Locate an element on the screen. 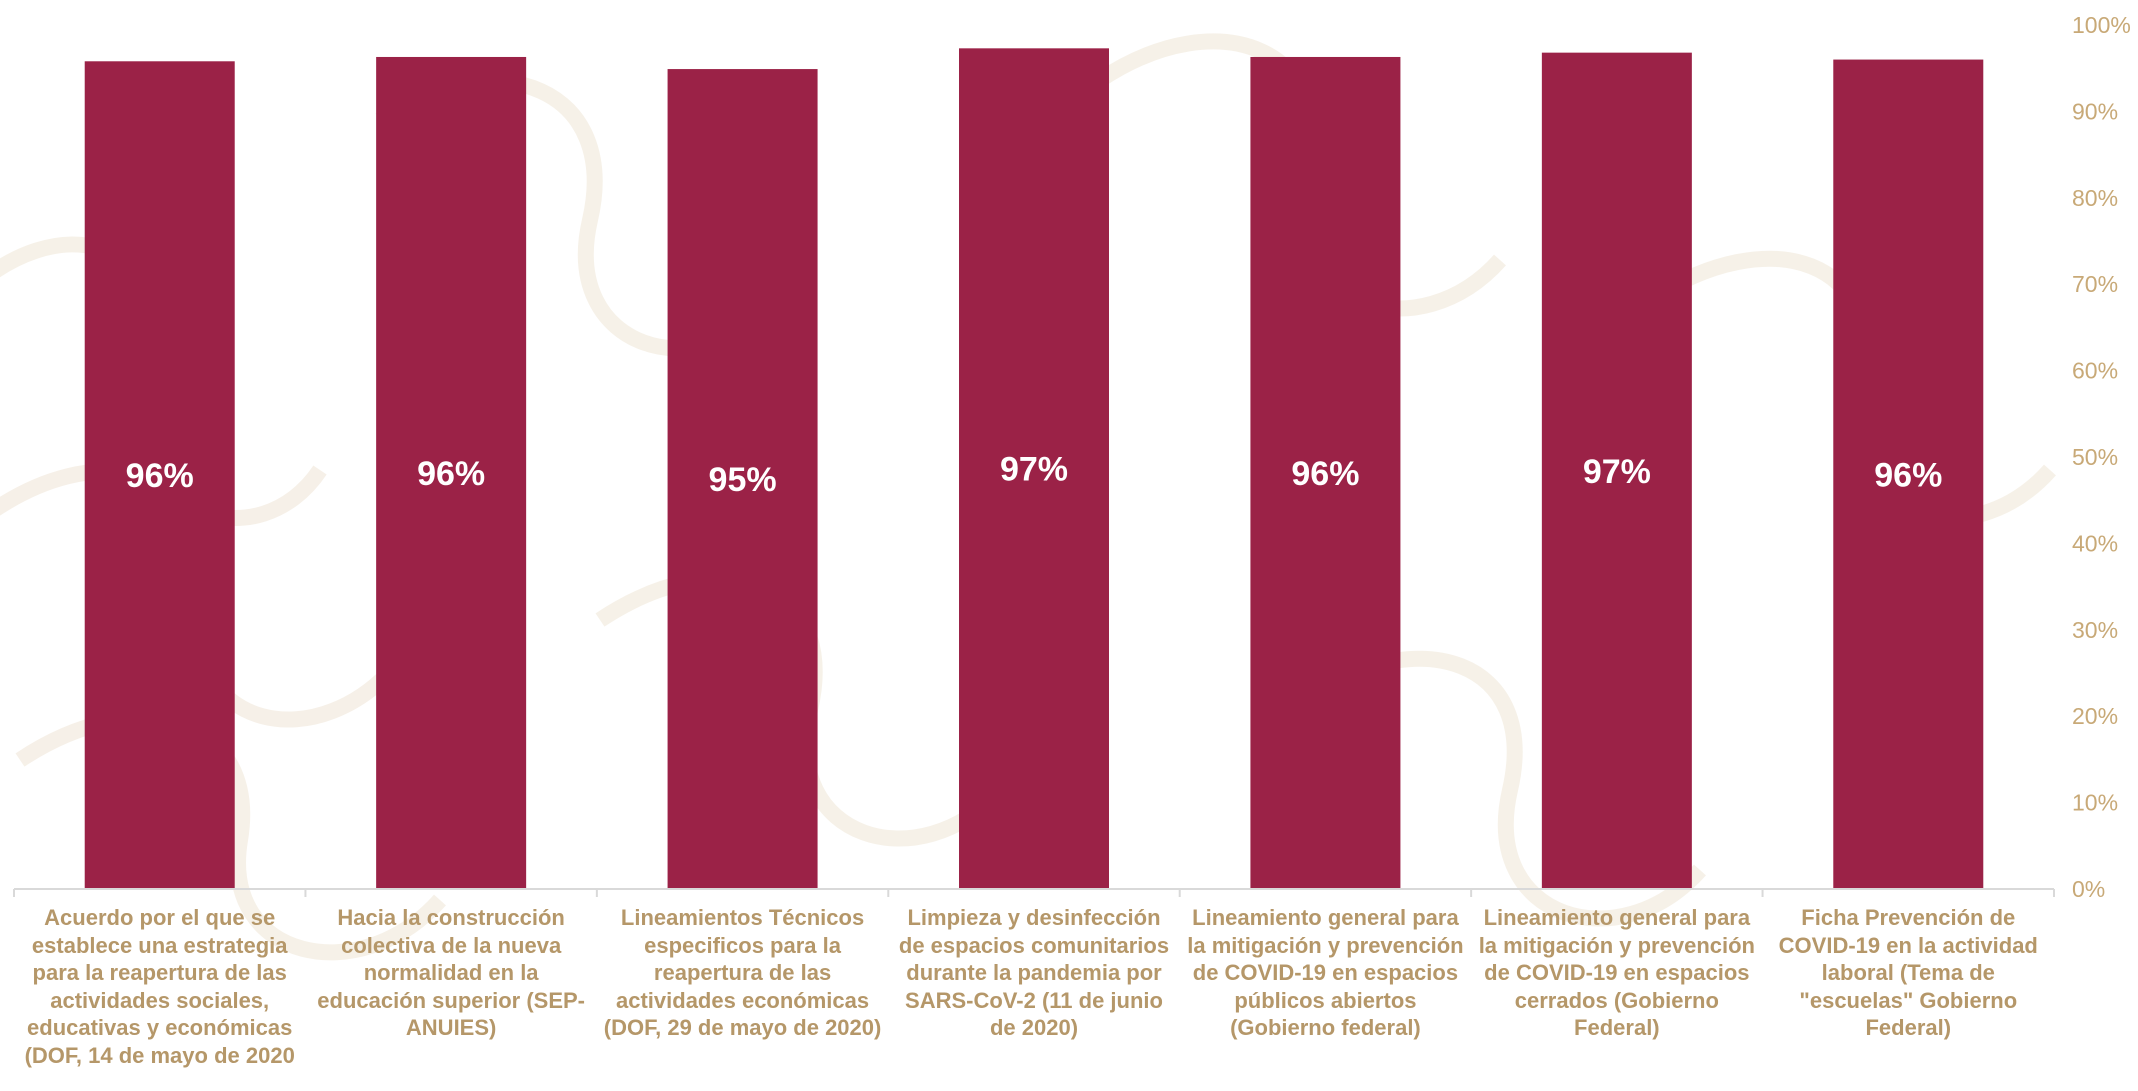  x-axis-ticks is located at coordinates (1034, 893).